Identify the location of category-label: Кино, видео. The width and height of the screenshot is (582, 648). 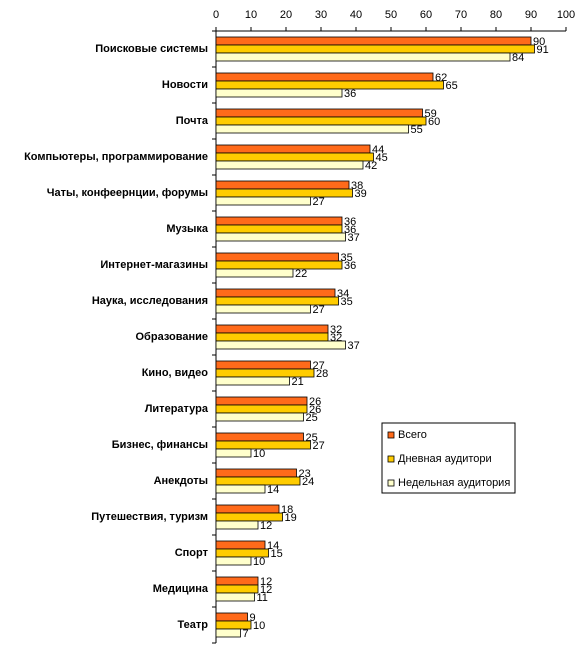
(175, 373).